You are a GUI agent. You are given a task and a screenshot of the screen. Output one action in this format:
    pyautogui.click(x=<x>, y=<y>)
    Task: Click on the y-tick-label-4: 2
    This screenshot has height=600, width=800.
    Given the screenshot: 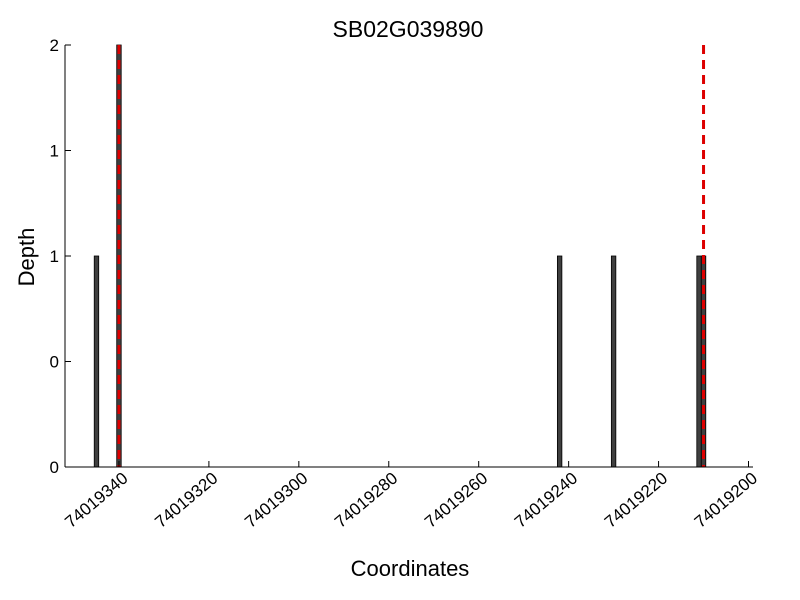 What is the action you would take?
    pyautogui.click(x=54, y=45)
    